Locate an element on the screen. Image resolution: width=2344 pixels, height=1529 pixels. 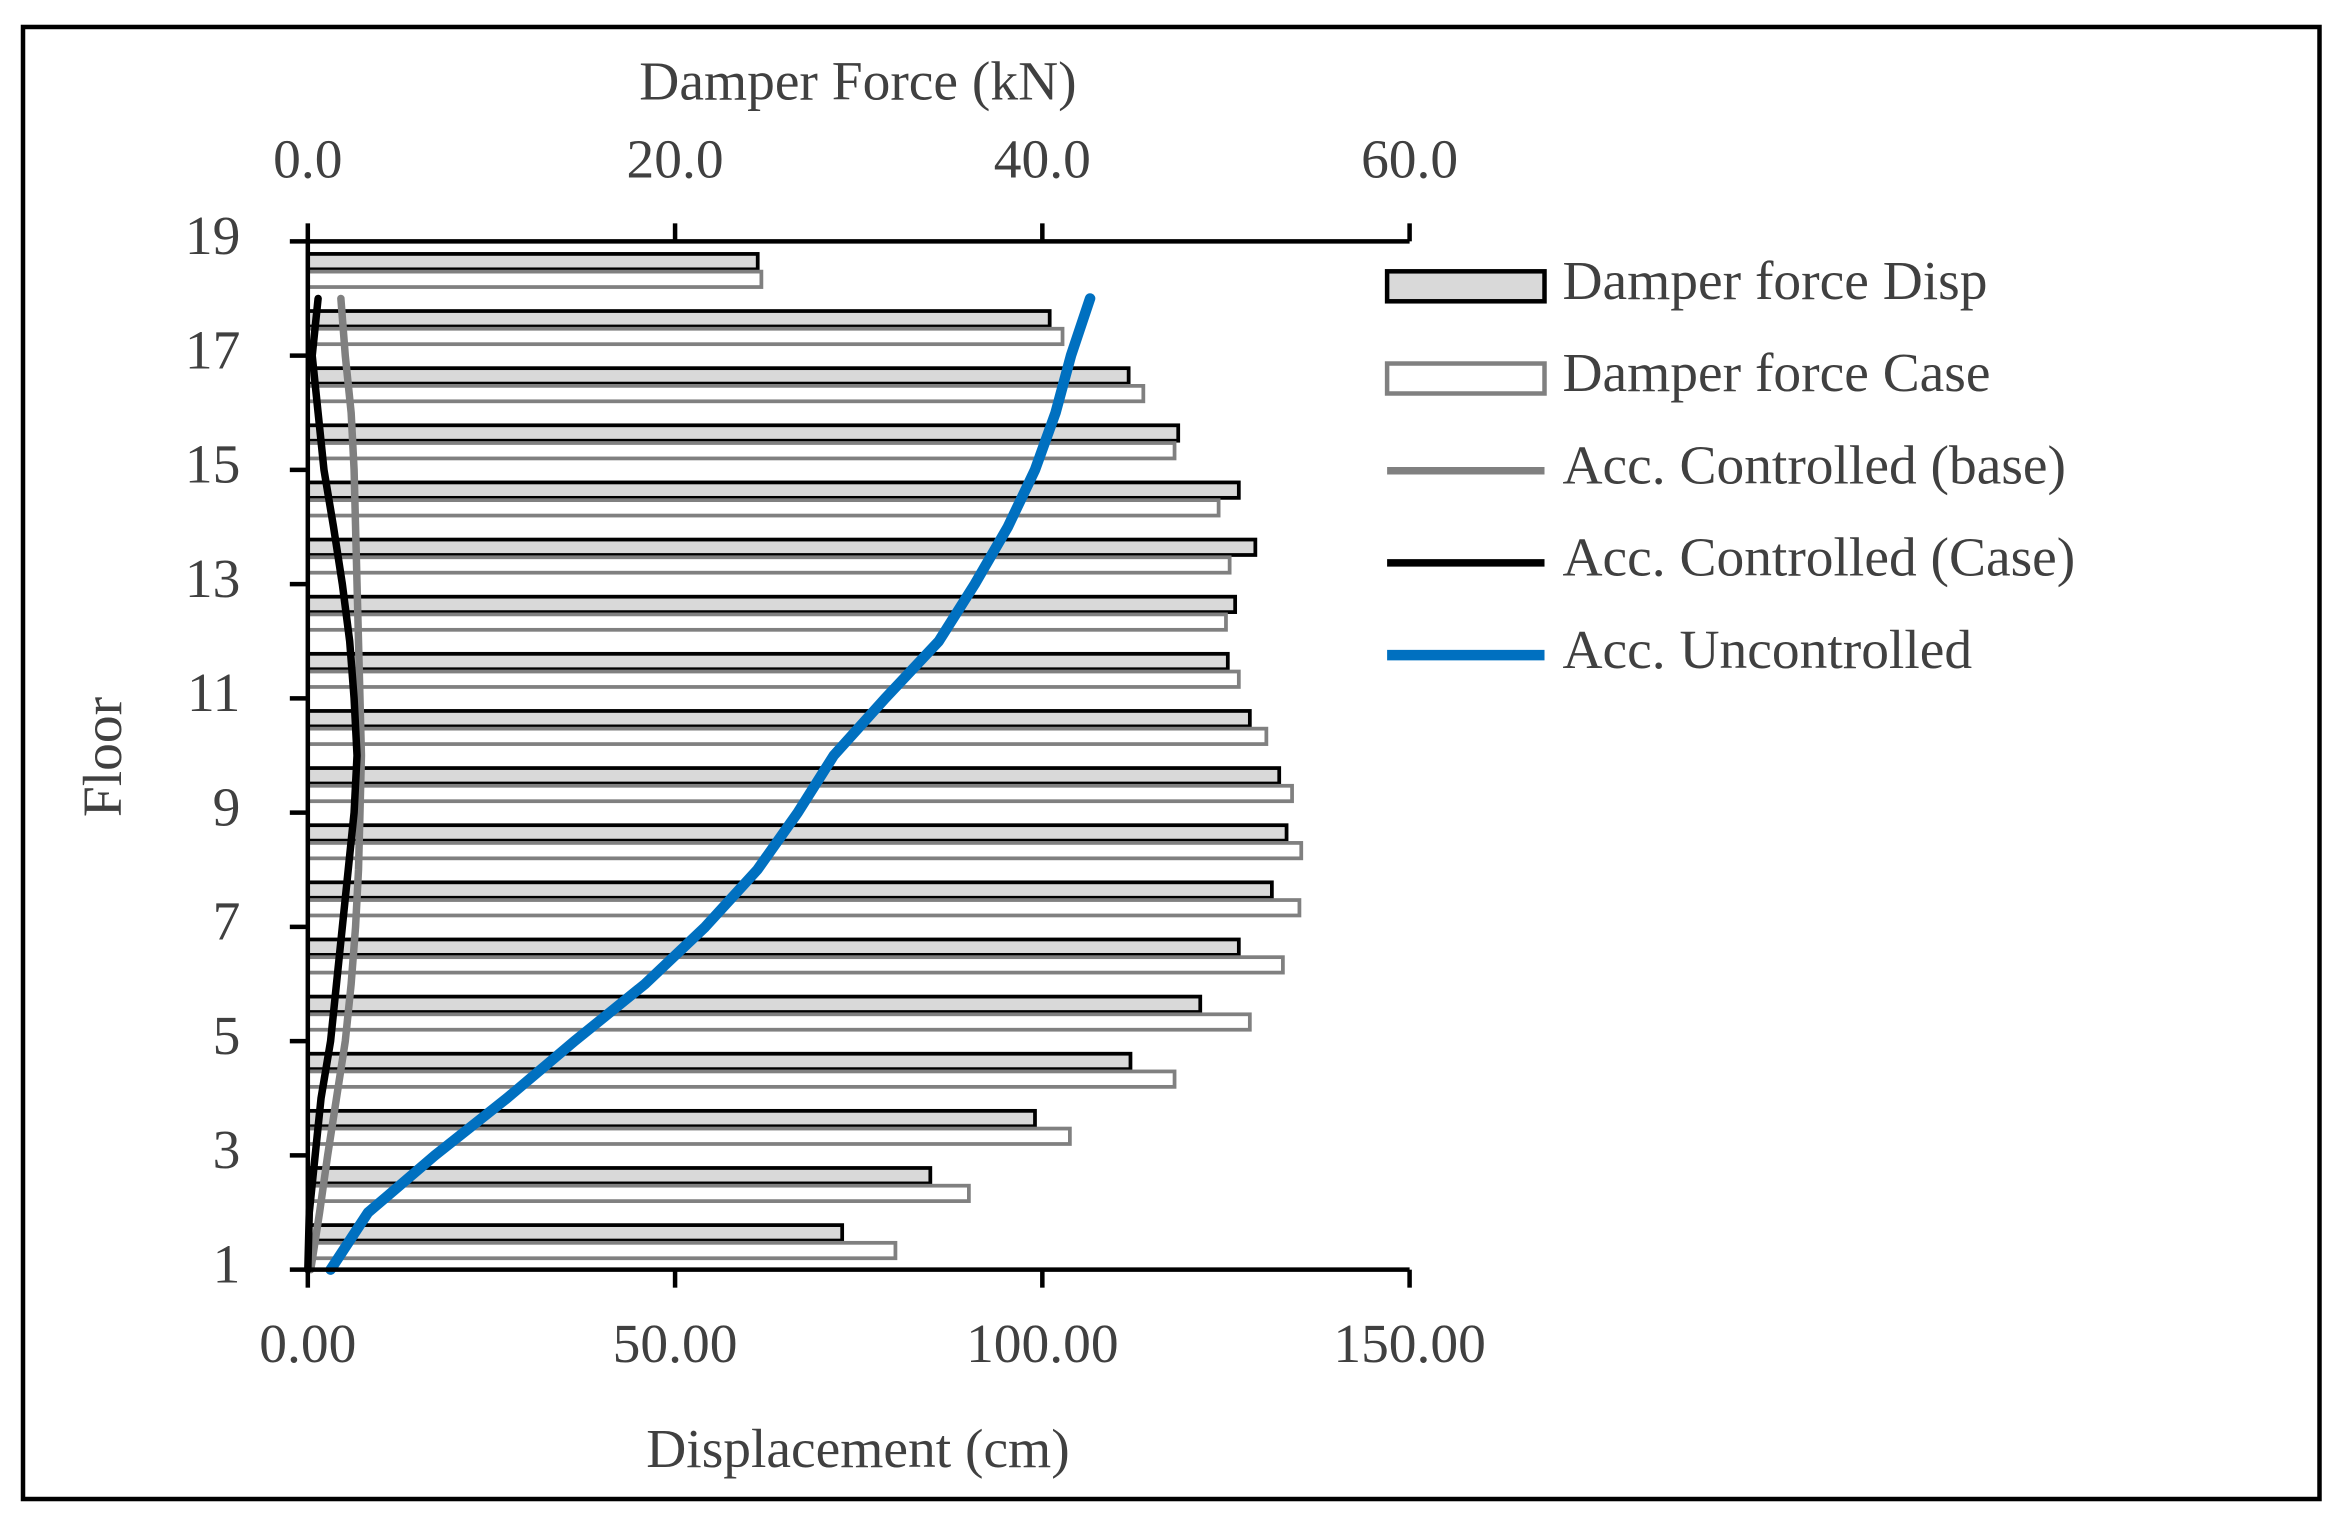
y-tick-label: 17 is located at coordinates (212, 349).